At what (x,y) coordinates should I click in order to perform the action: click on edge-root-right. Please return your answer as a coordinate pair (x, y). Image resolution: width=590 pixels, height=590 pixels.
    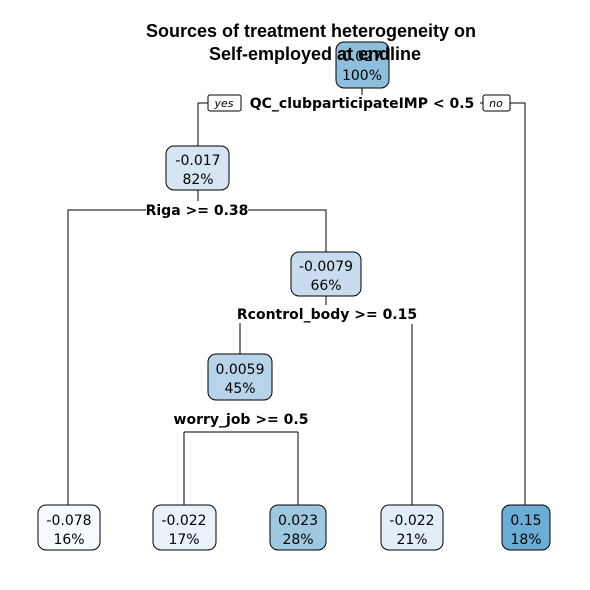
    Looking at the image, I should click on (503, 303).